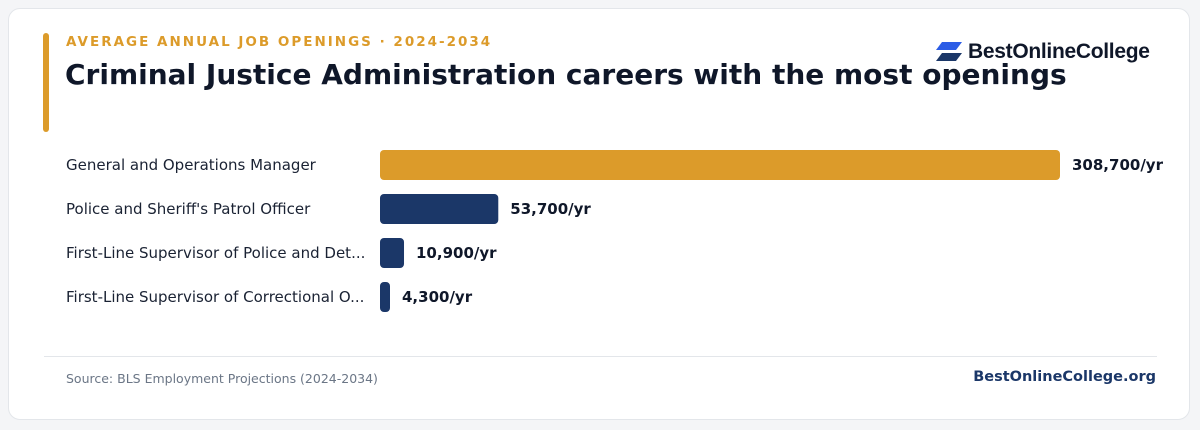  Describe the element at coordinates (1064, 377) in the screenshot. I see `site-link: BestOnlineCollege.org` at that location.